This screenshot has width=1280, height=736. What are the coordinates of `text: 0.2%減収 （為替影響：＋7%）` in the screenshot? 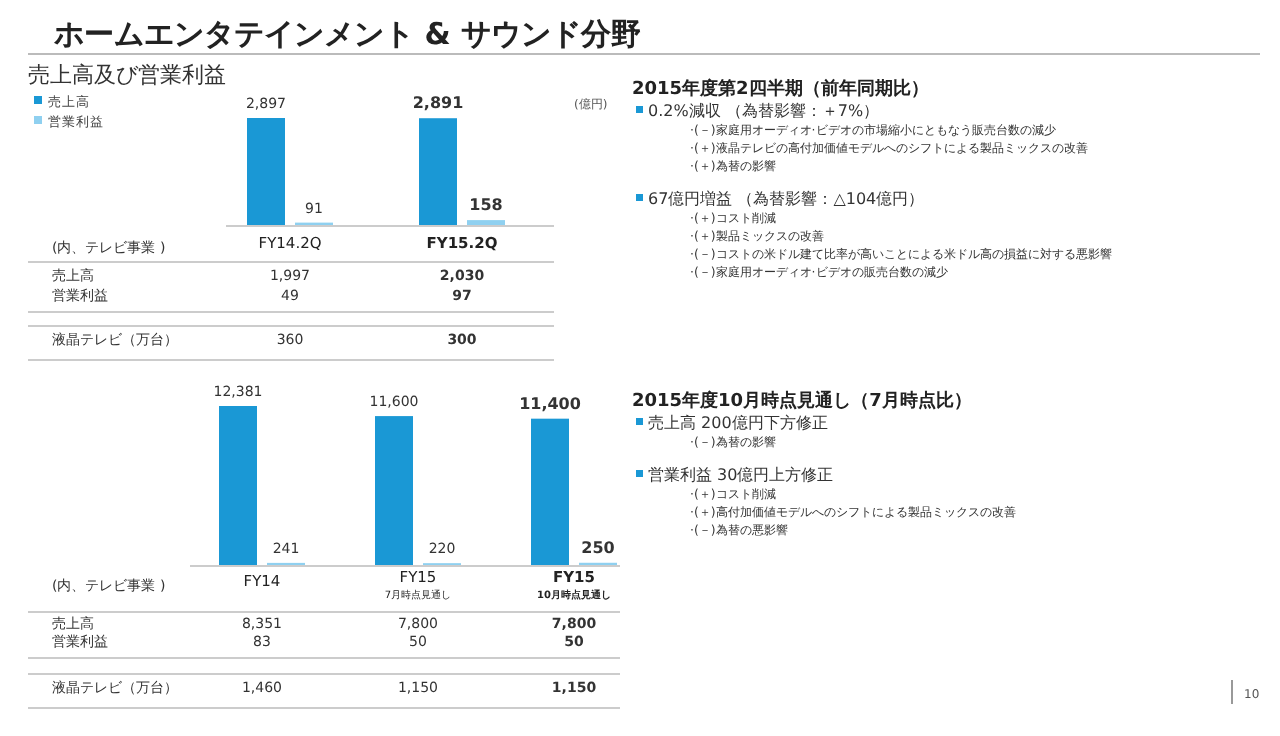 It's located at (764, 111).